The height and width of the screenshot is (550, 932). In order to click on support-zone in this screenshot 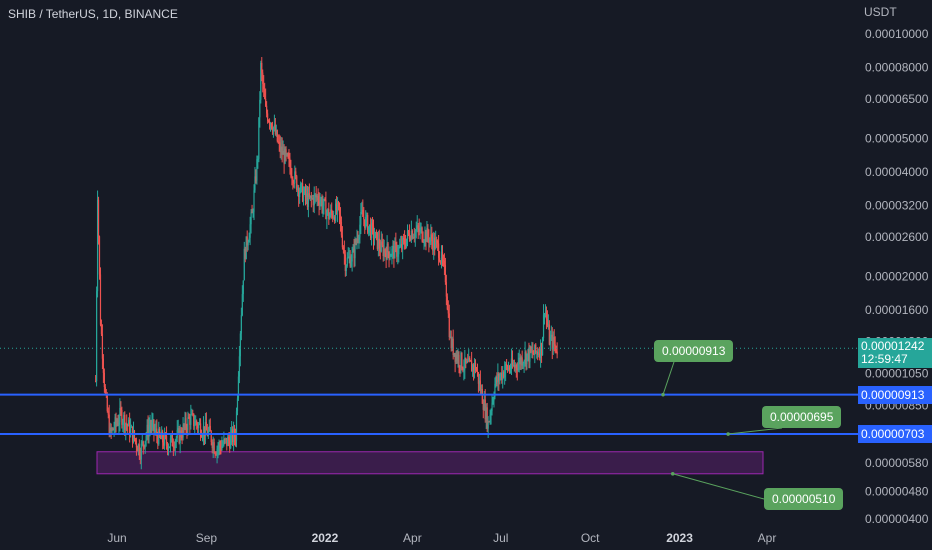, I will do `click(430, 463)`.